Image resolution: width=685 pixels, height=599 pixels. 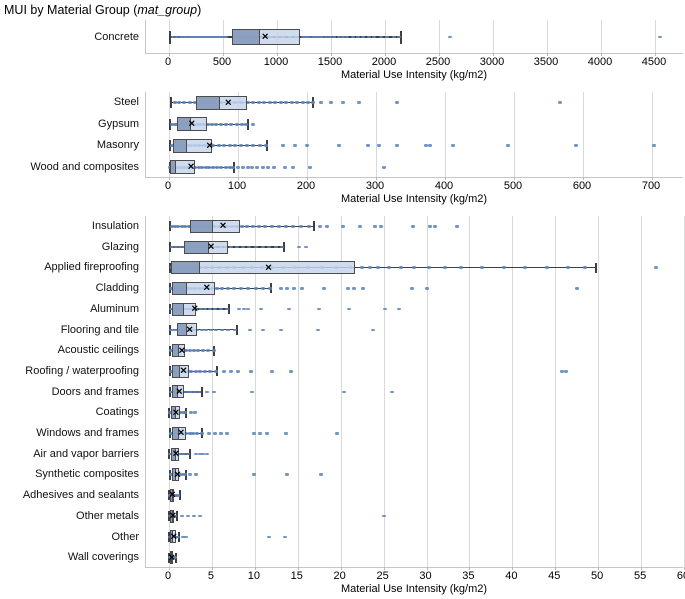 I want to click on category-label: Steel, so click(x=126, y=102).